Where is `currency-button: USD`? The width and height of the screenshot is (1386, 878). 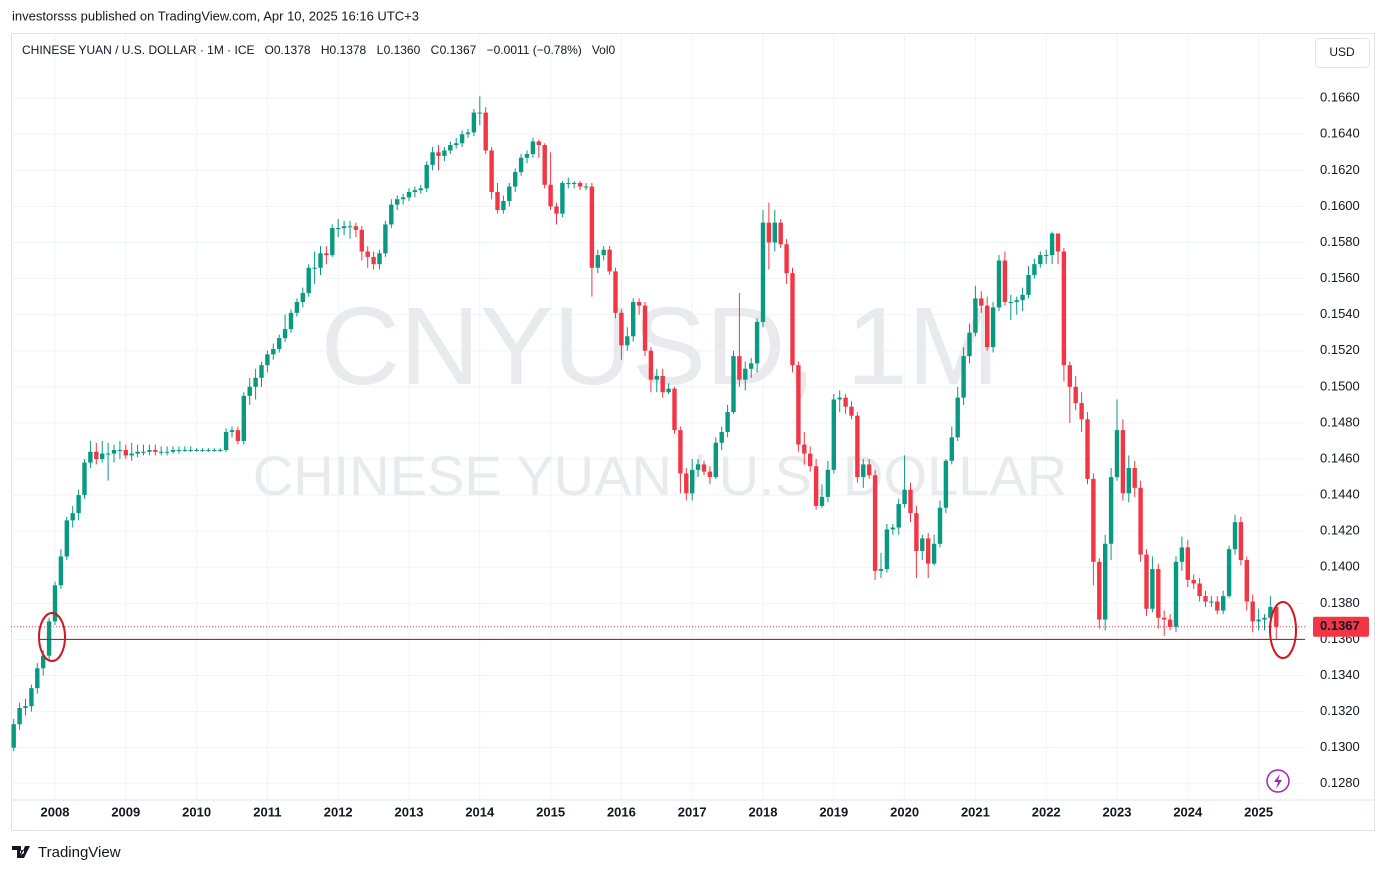 currency-button: USD is located at coordinates (1342, 53).